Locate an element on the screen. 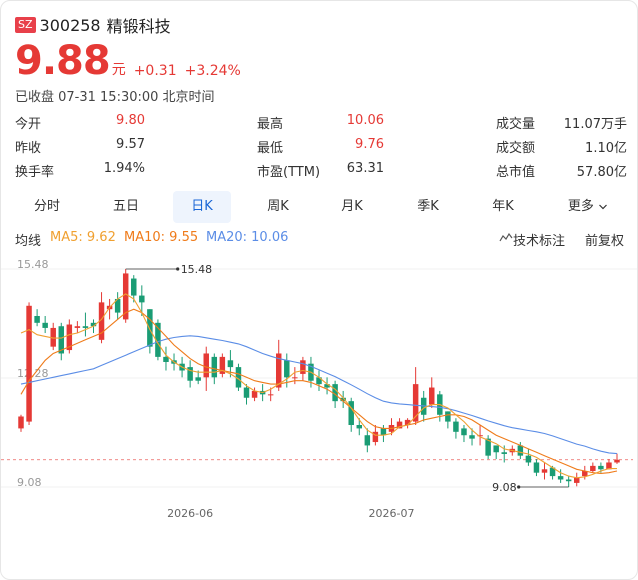 The height and width of the screenshot is (580, 638). ma10-value: MA10: 9.55 is located at coordinates (161, 237).